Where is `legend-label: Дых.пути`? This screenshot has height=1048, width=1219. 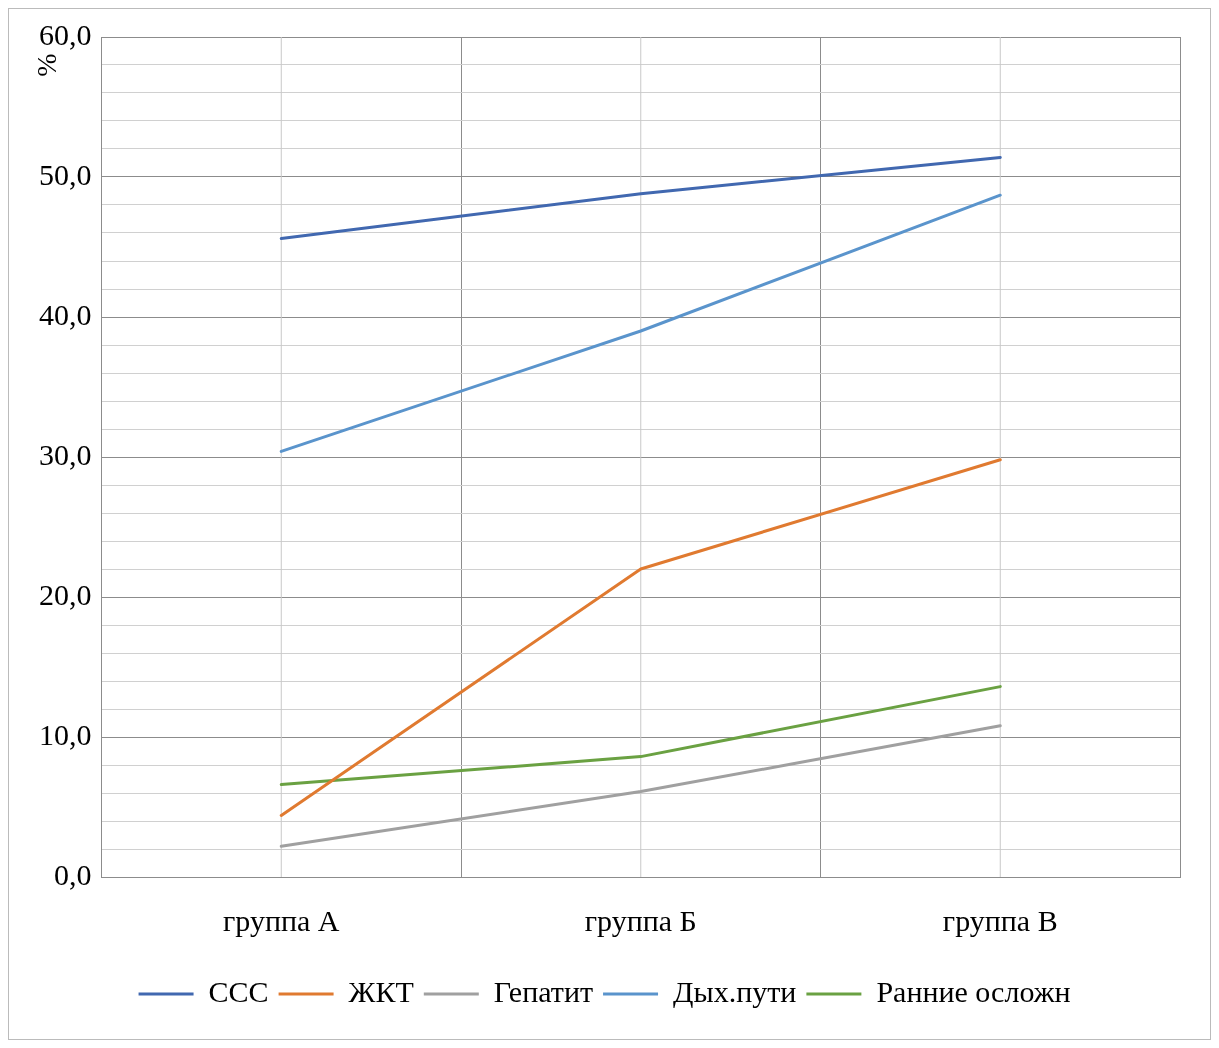 legend-label: Дых.пути is located at coordinates (735, 991).